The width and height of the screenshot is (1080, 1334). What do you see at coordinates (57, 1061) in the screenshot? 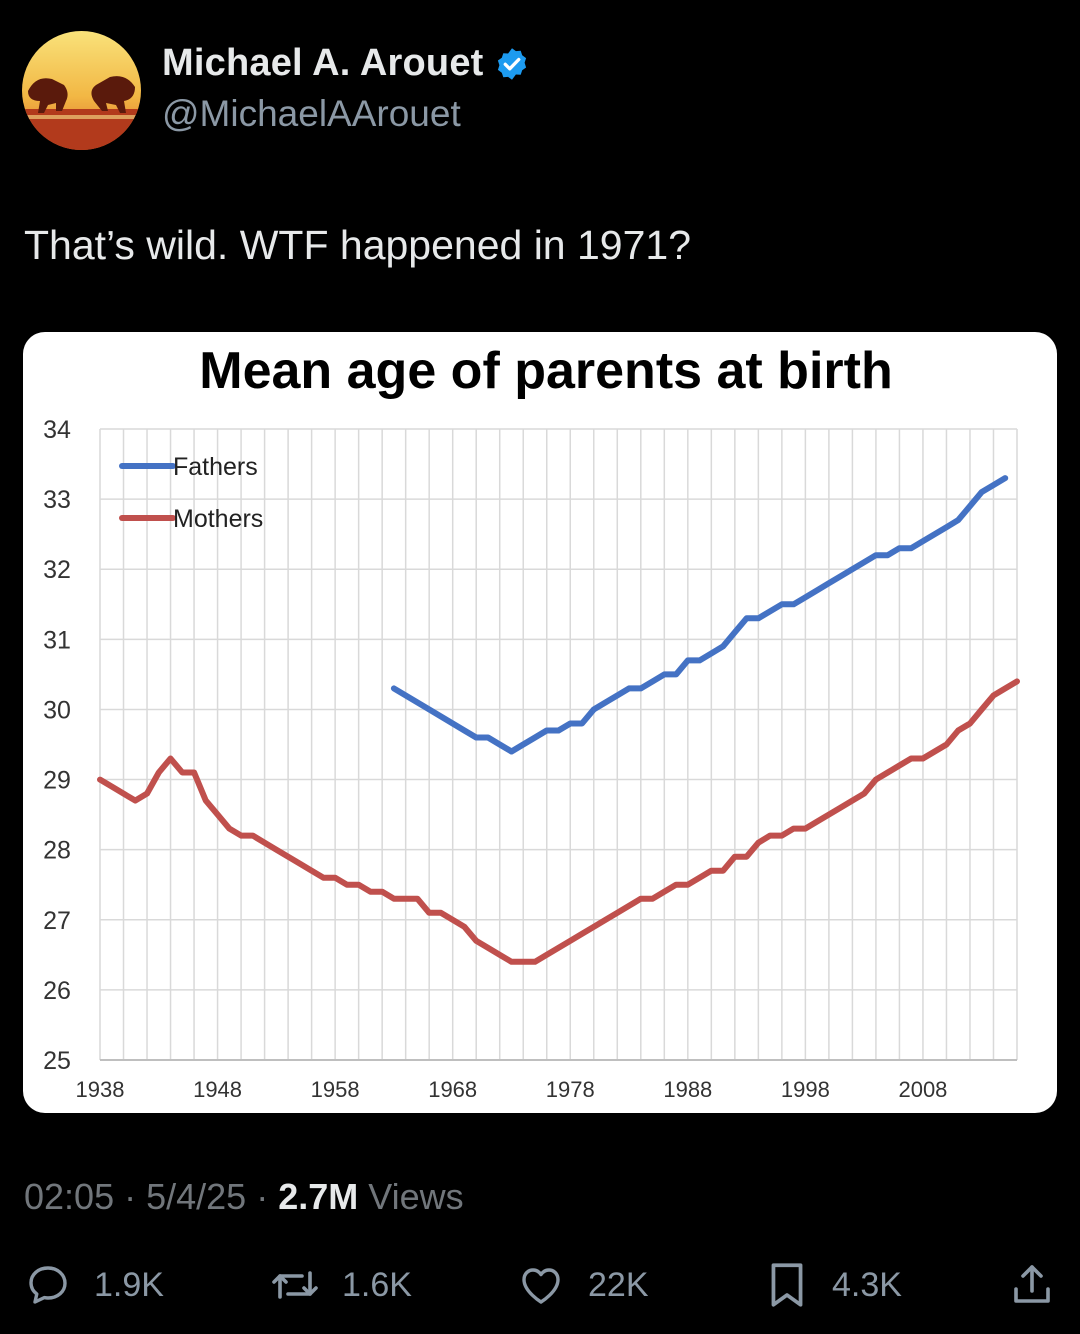
I see `y-tick-label: 25` at bounding box center [57, 1061].